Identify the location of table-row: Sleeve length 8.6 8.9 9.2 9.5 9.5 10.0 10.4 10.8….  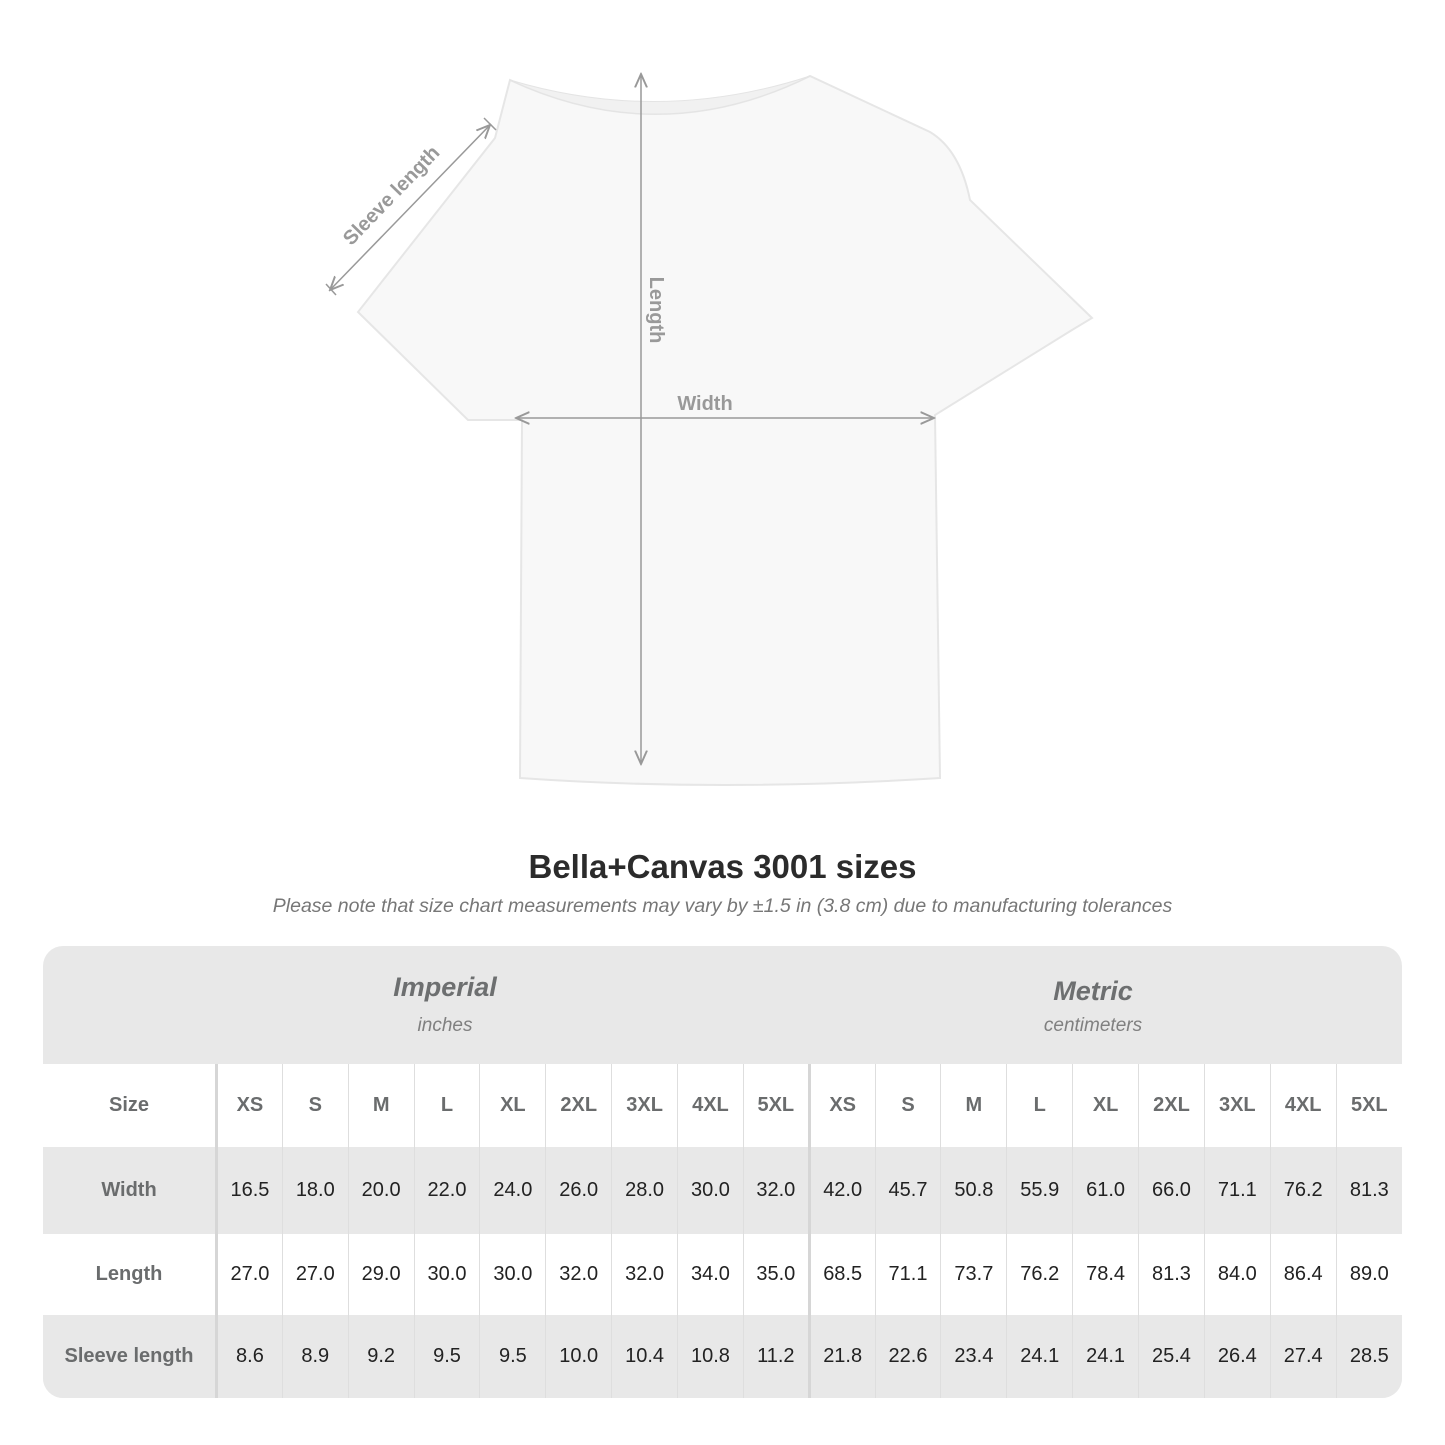
(722, 1356).